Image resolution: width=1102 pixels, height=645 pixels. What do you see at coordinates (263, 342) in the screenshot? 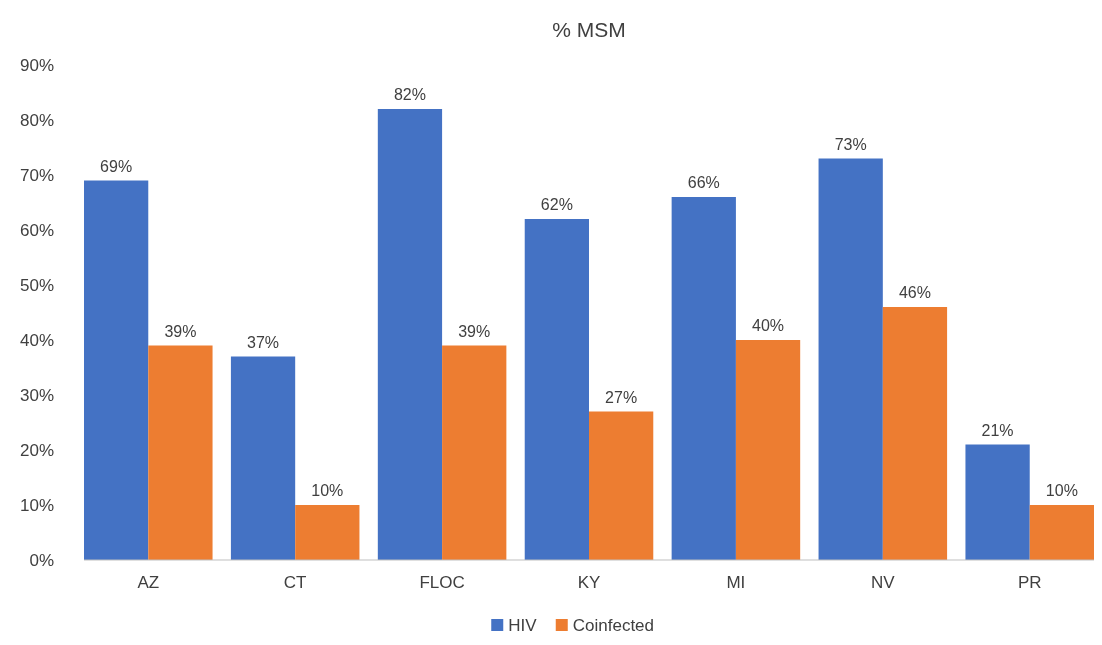
I see `data-label: 37%` at bounding box center [263, 342].